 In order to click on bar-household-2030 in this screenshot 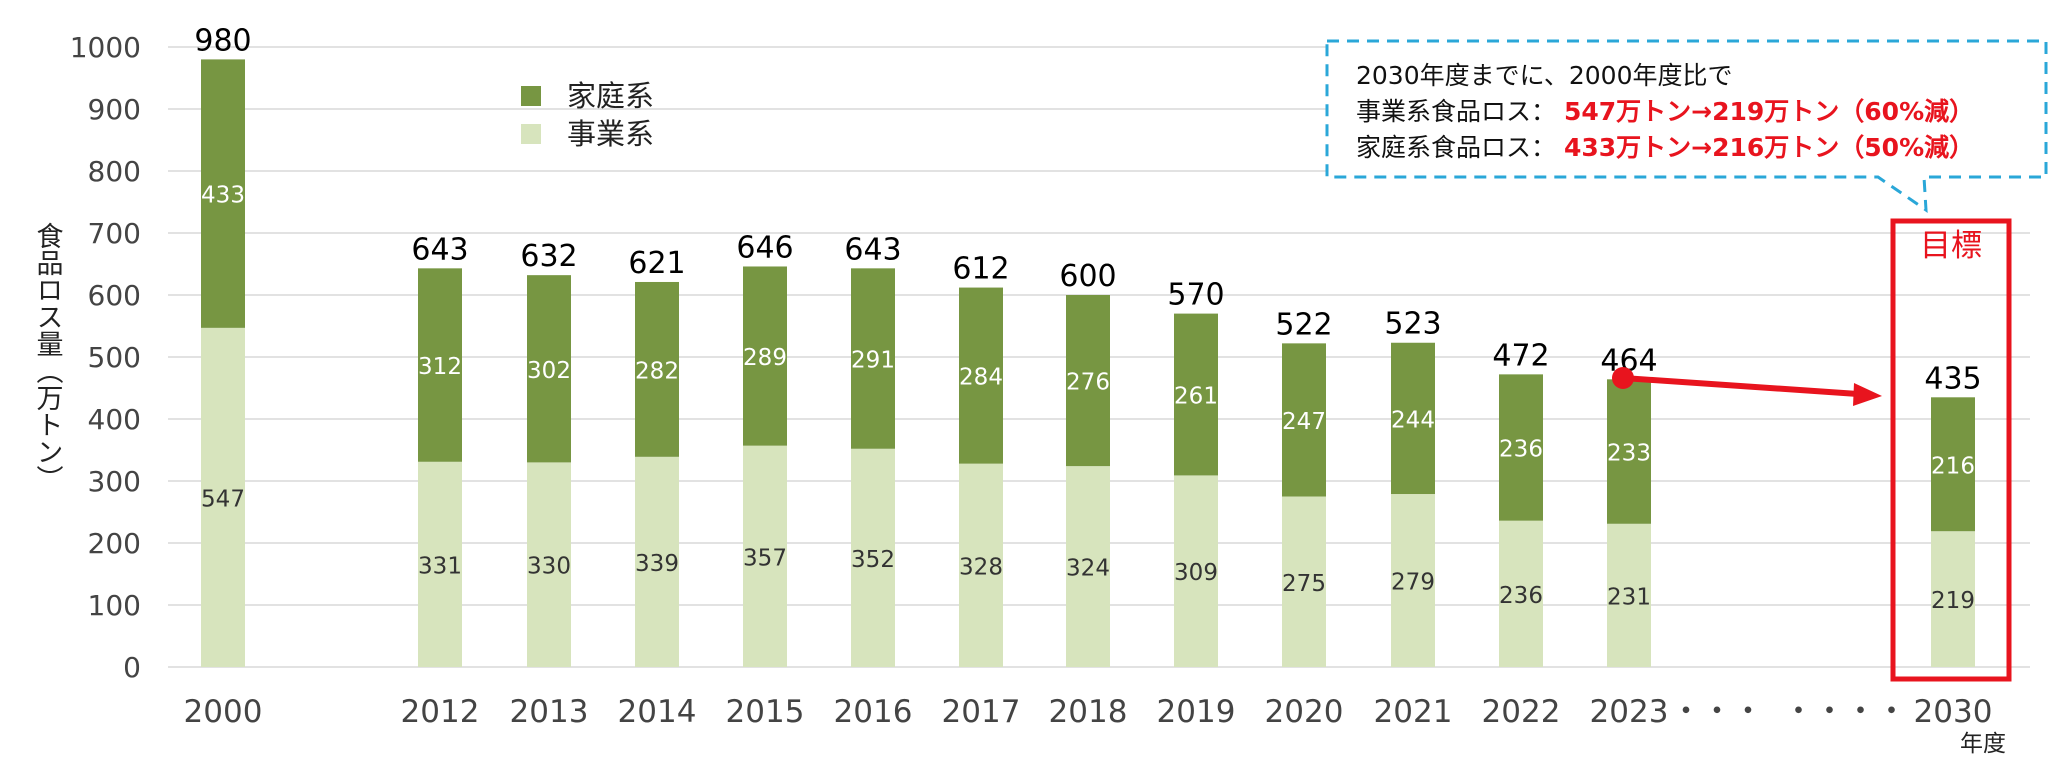, I will do `click(1953, 464)`.